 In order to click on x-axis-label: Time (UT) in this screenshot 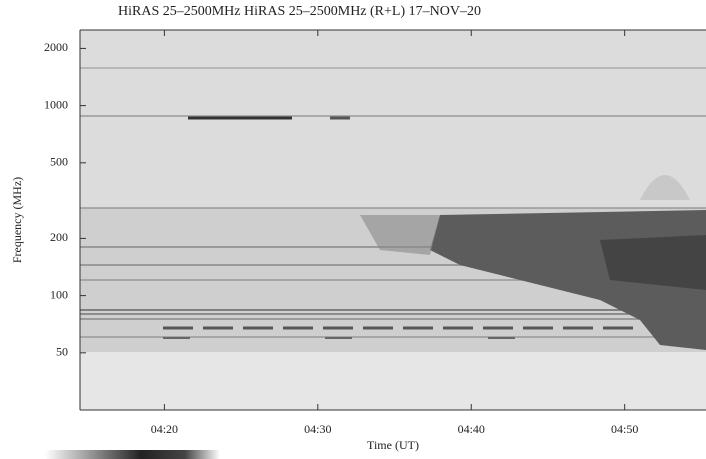, I will do `click(393, 445)`.